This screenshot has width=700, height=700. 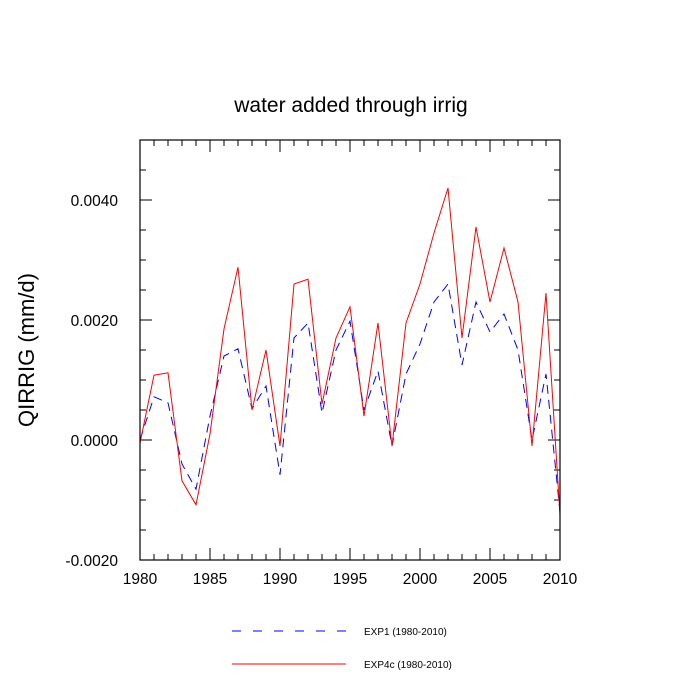 I want to click on legend: EXP1 (1980-2010) EXP4c (1980-2010), so click(x=342, y=649).